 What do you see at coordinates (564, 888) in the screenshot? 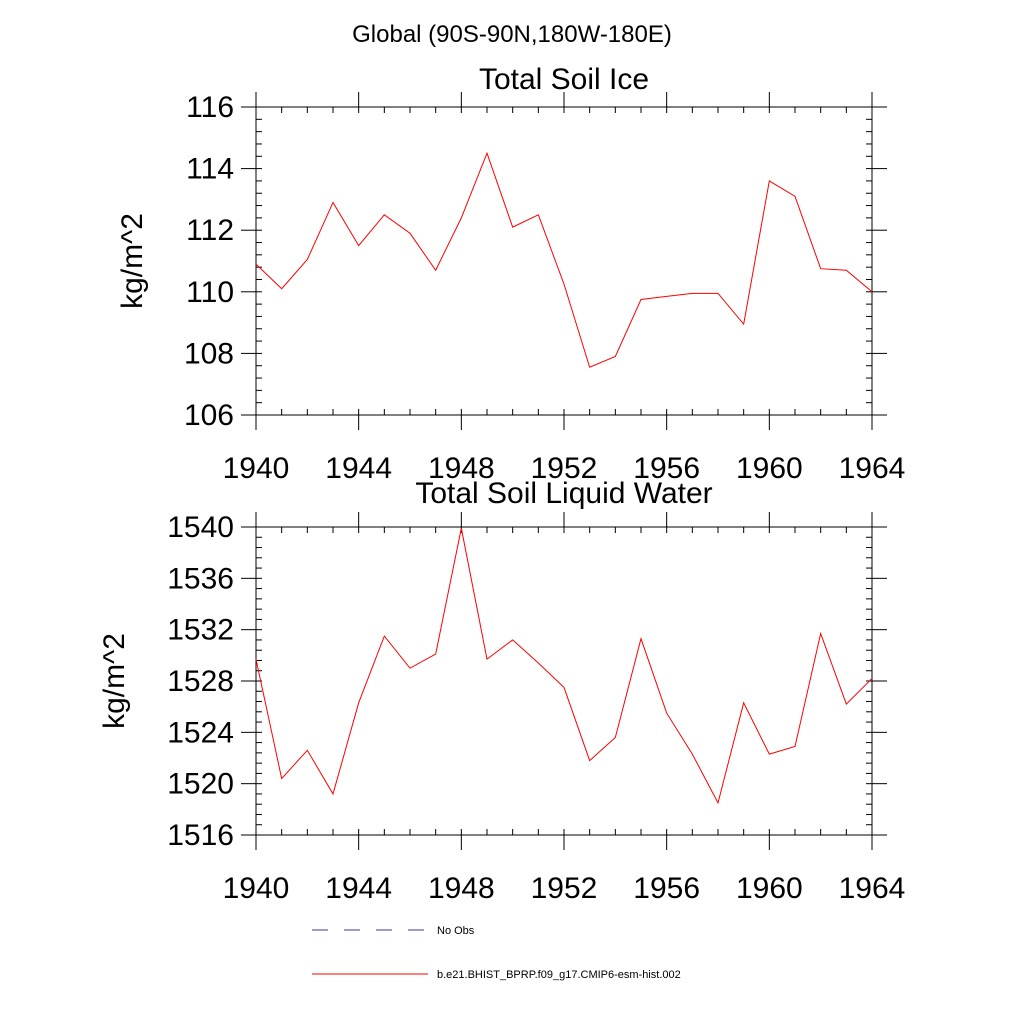
I see `soil-liquid-x-tick-label: 1952` at bounding box center [564, 888].